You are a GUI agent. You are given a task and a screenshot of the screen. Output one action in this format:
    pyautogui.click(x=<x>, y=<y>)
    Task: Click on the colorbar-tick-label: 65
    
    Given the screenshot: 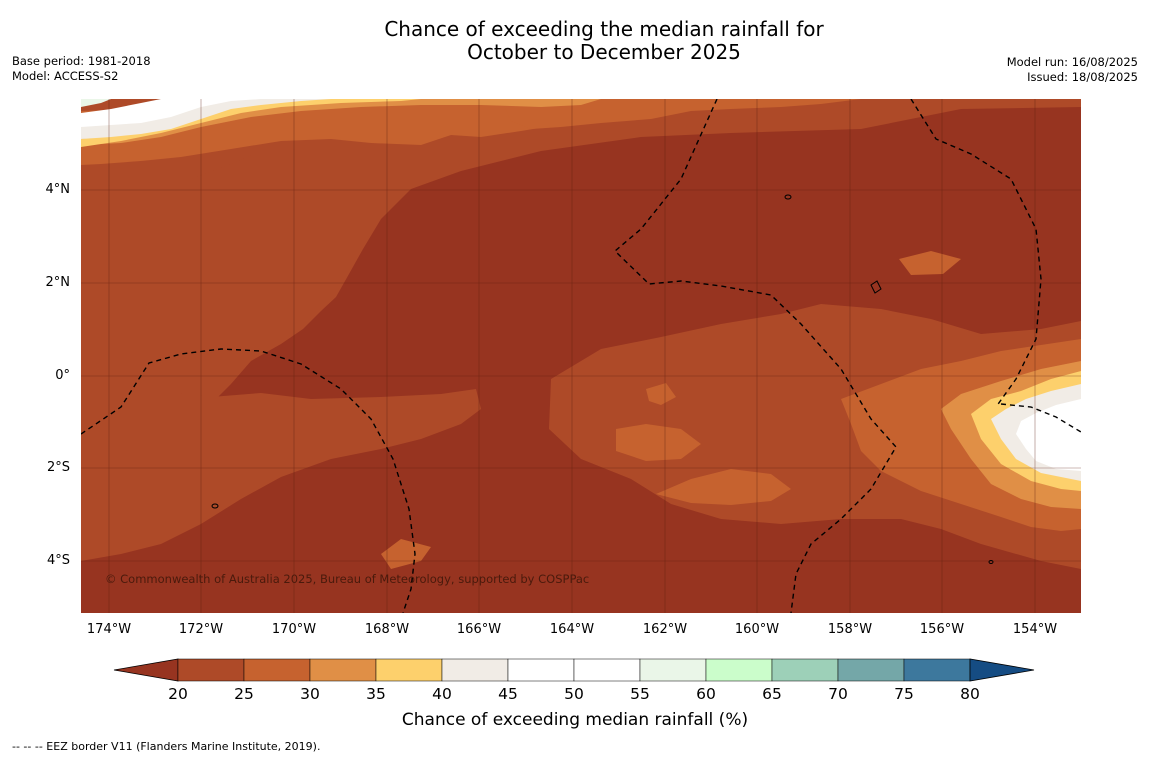 What is the action you would take?
    pyautogui.click(x=772, y=694)
    